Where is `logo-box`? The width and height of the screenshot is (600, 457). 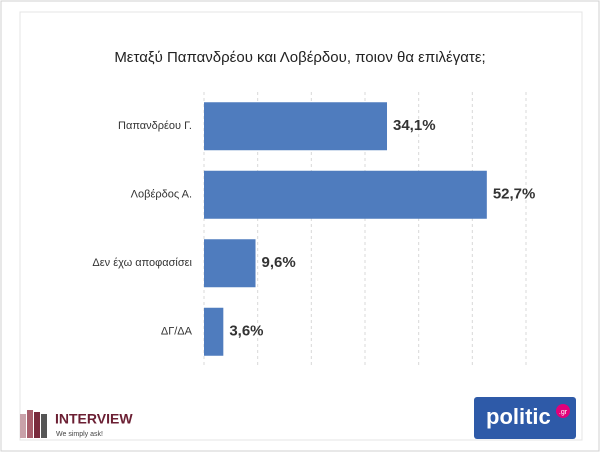 logo-box is located at coordinates (525, 418).